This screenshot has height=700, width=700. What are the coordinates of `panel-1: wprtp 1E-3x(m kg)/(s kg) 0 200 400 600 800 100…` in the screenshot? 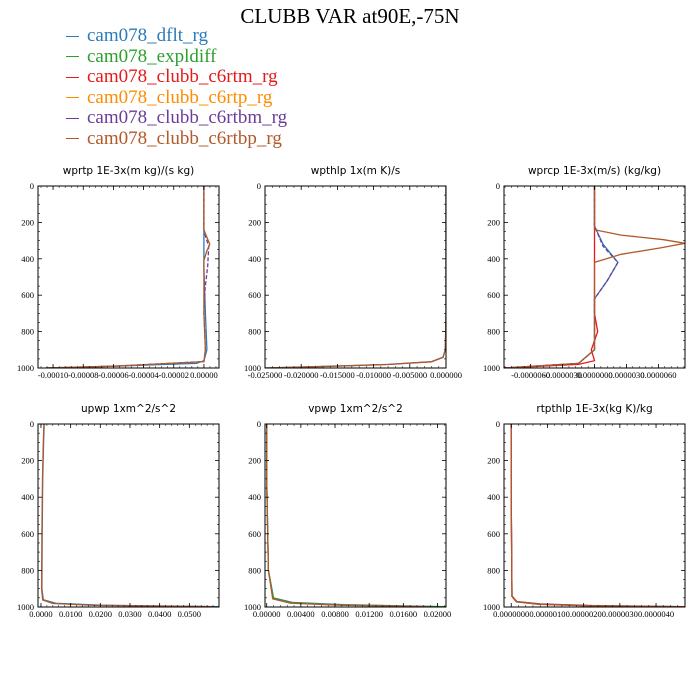 It's located at (118, 272).